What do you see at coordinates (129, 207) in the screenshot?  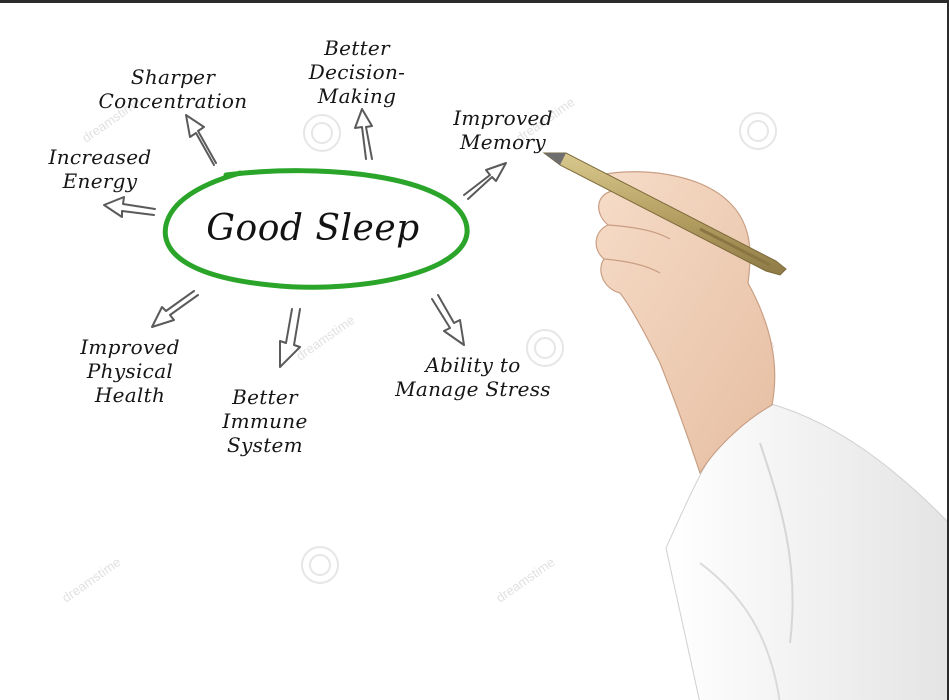 I see `arrow-to-increased-energy` at bounding box center [129, 207].